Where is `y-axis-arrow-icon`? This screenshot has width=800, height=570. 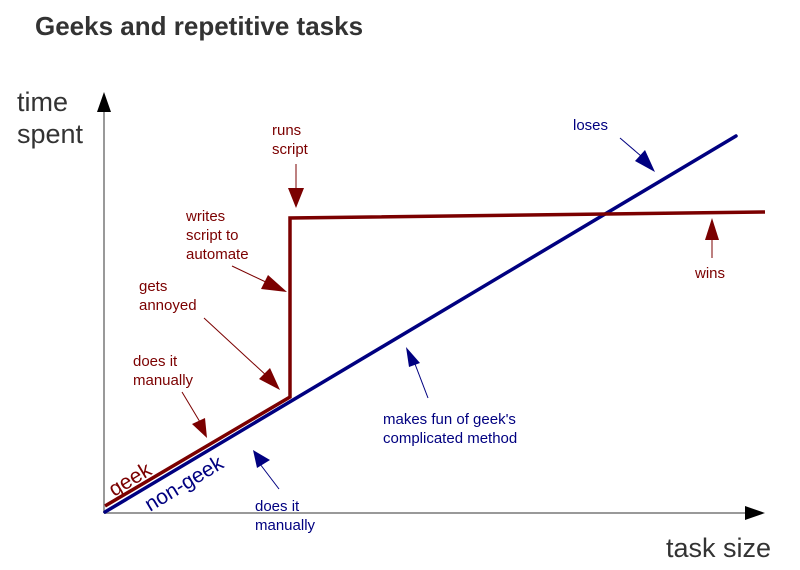
y-axis-arrow-icon is located at coordinates (104, 102).